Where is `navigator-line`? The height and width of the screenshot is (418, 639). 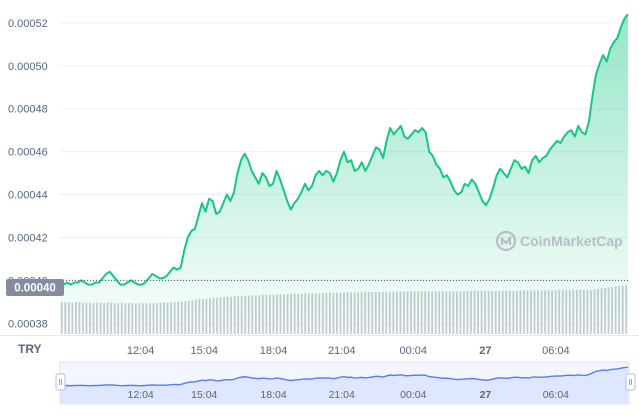
navigator-line is located at coordinates (344, 376).